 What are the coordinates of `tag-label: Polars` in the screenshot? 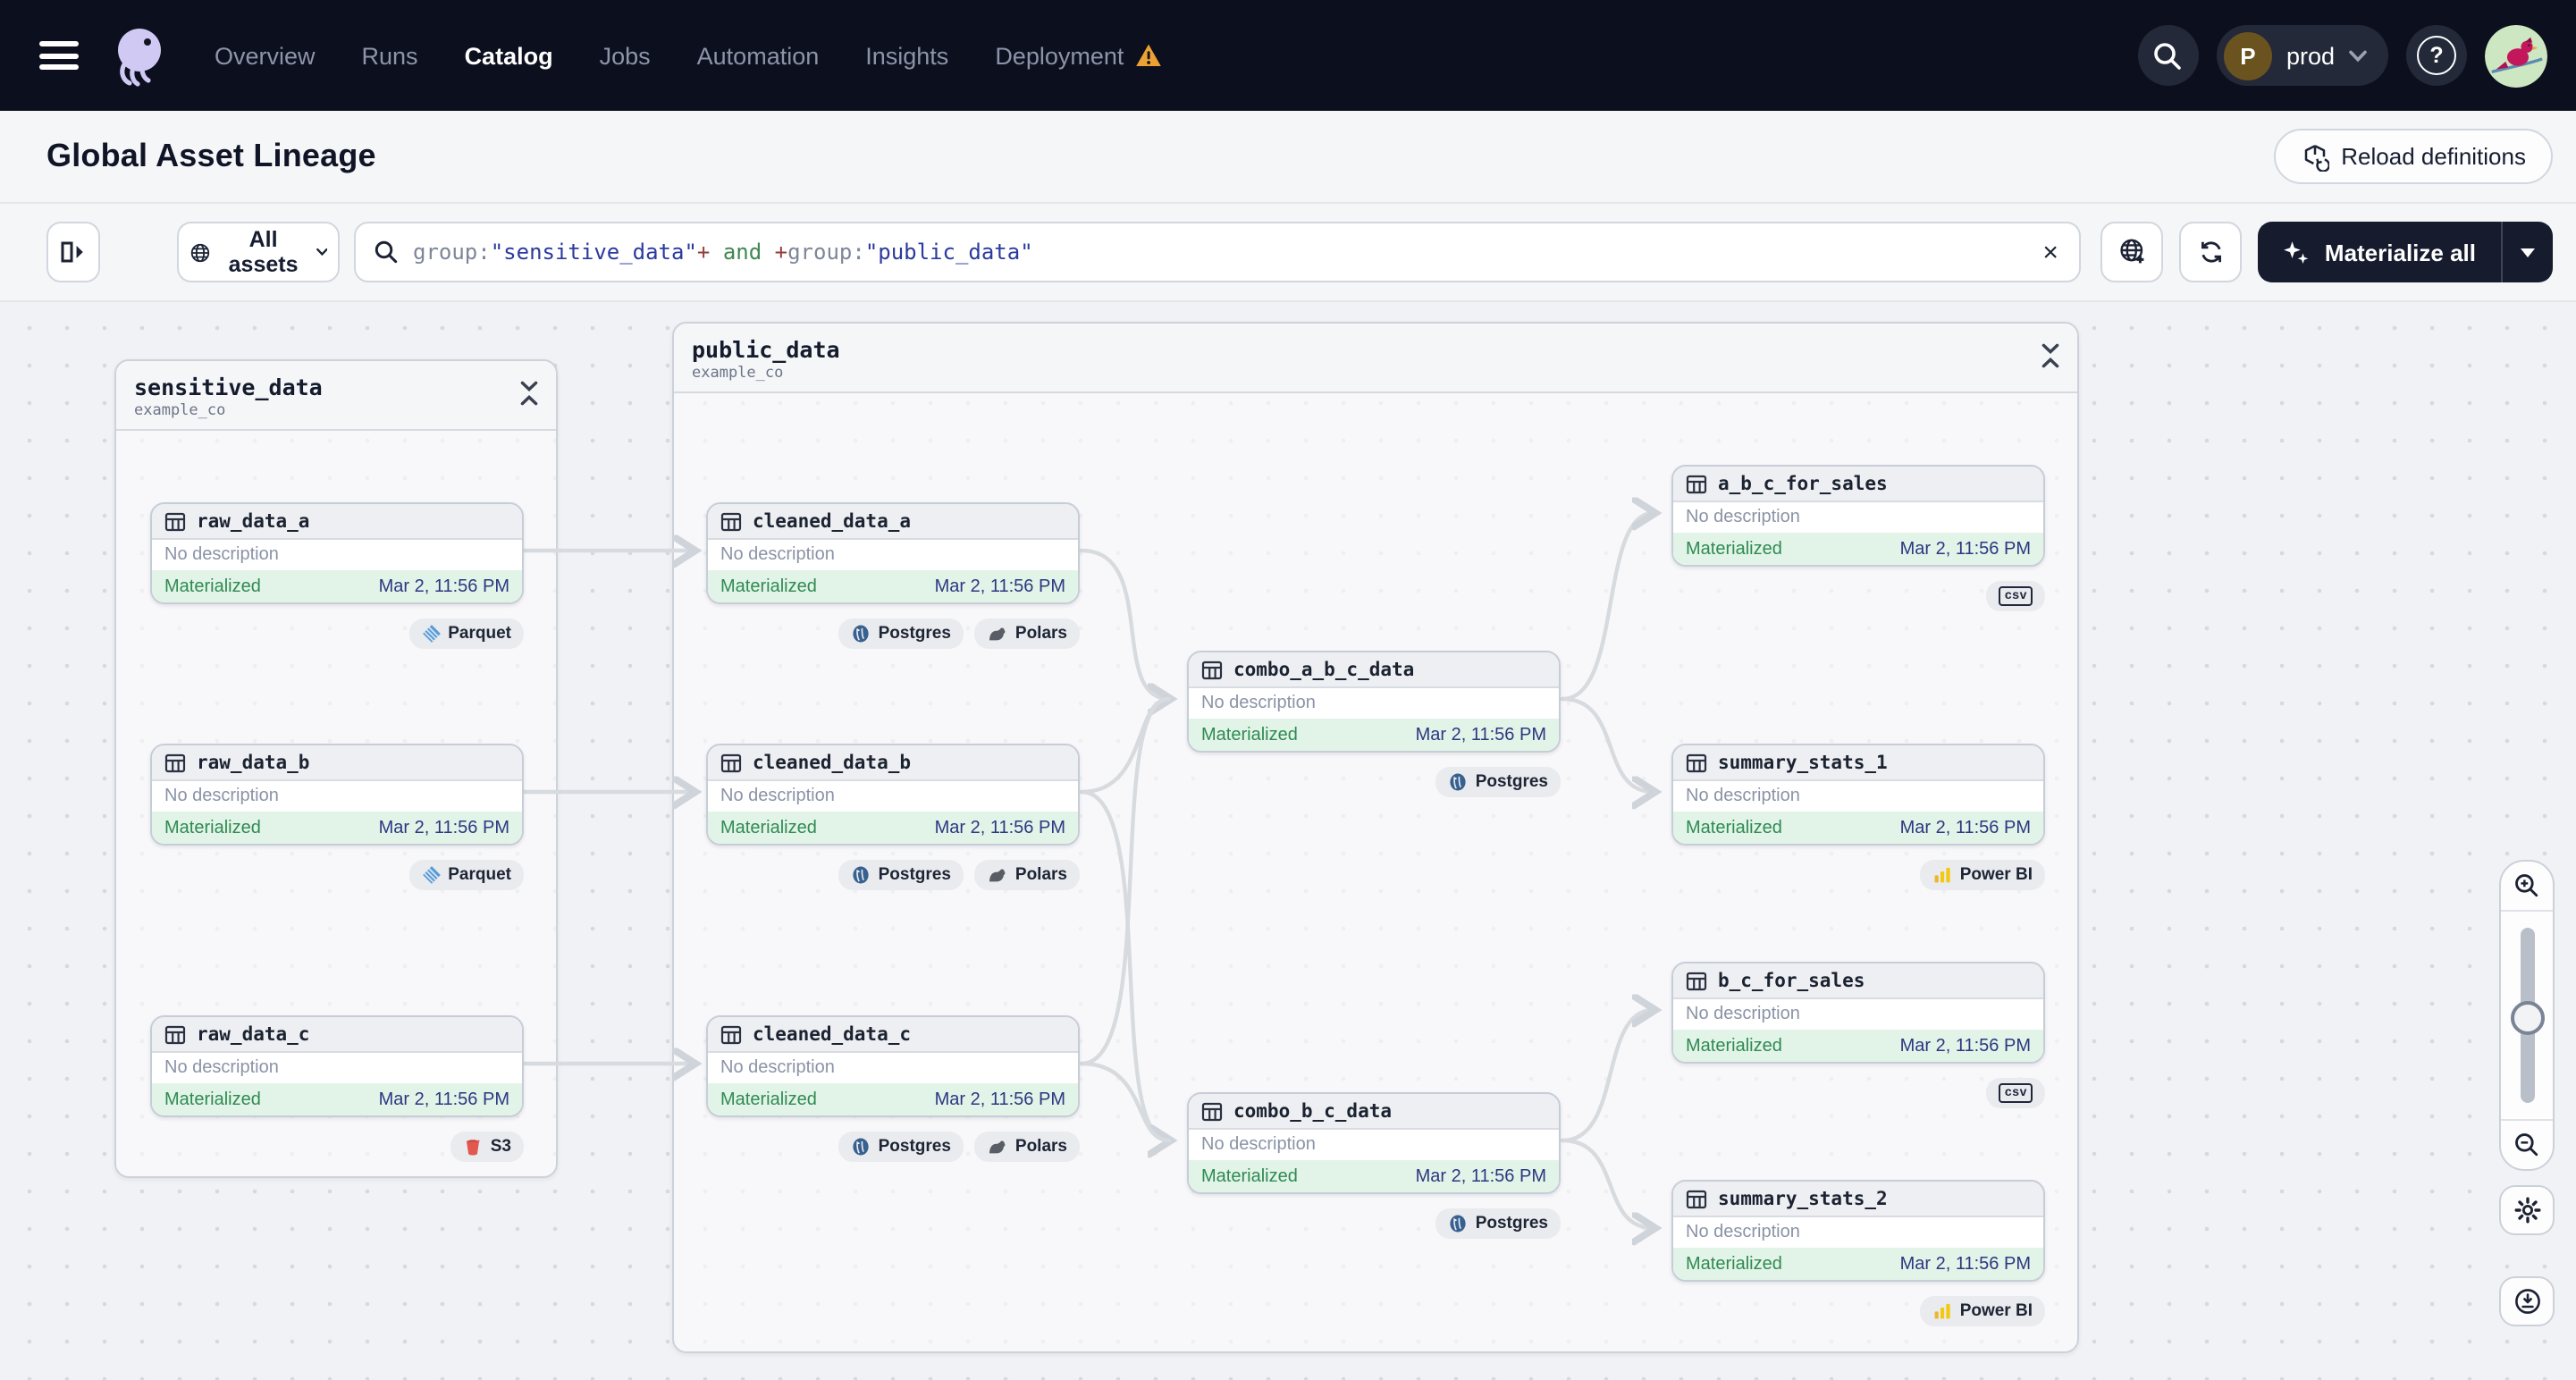 It's located at (1041, 1147).